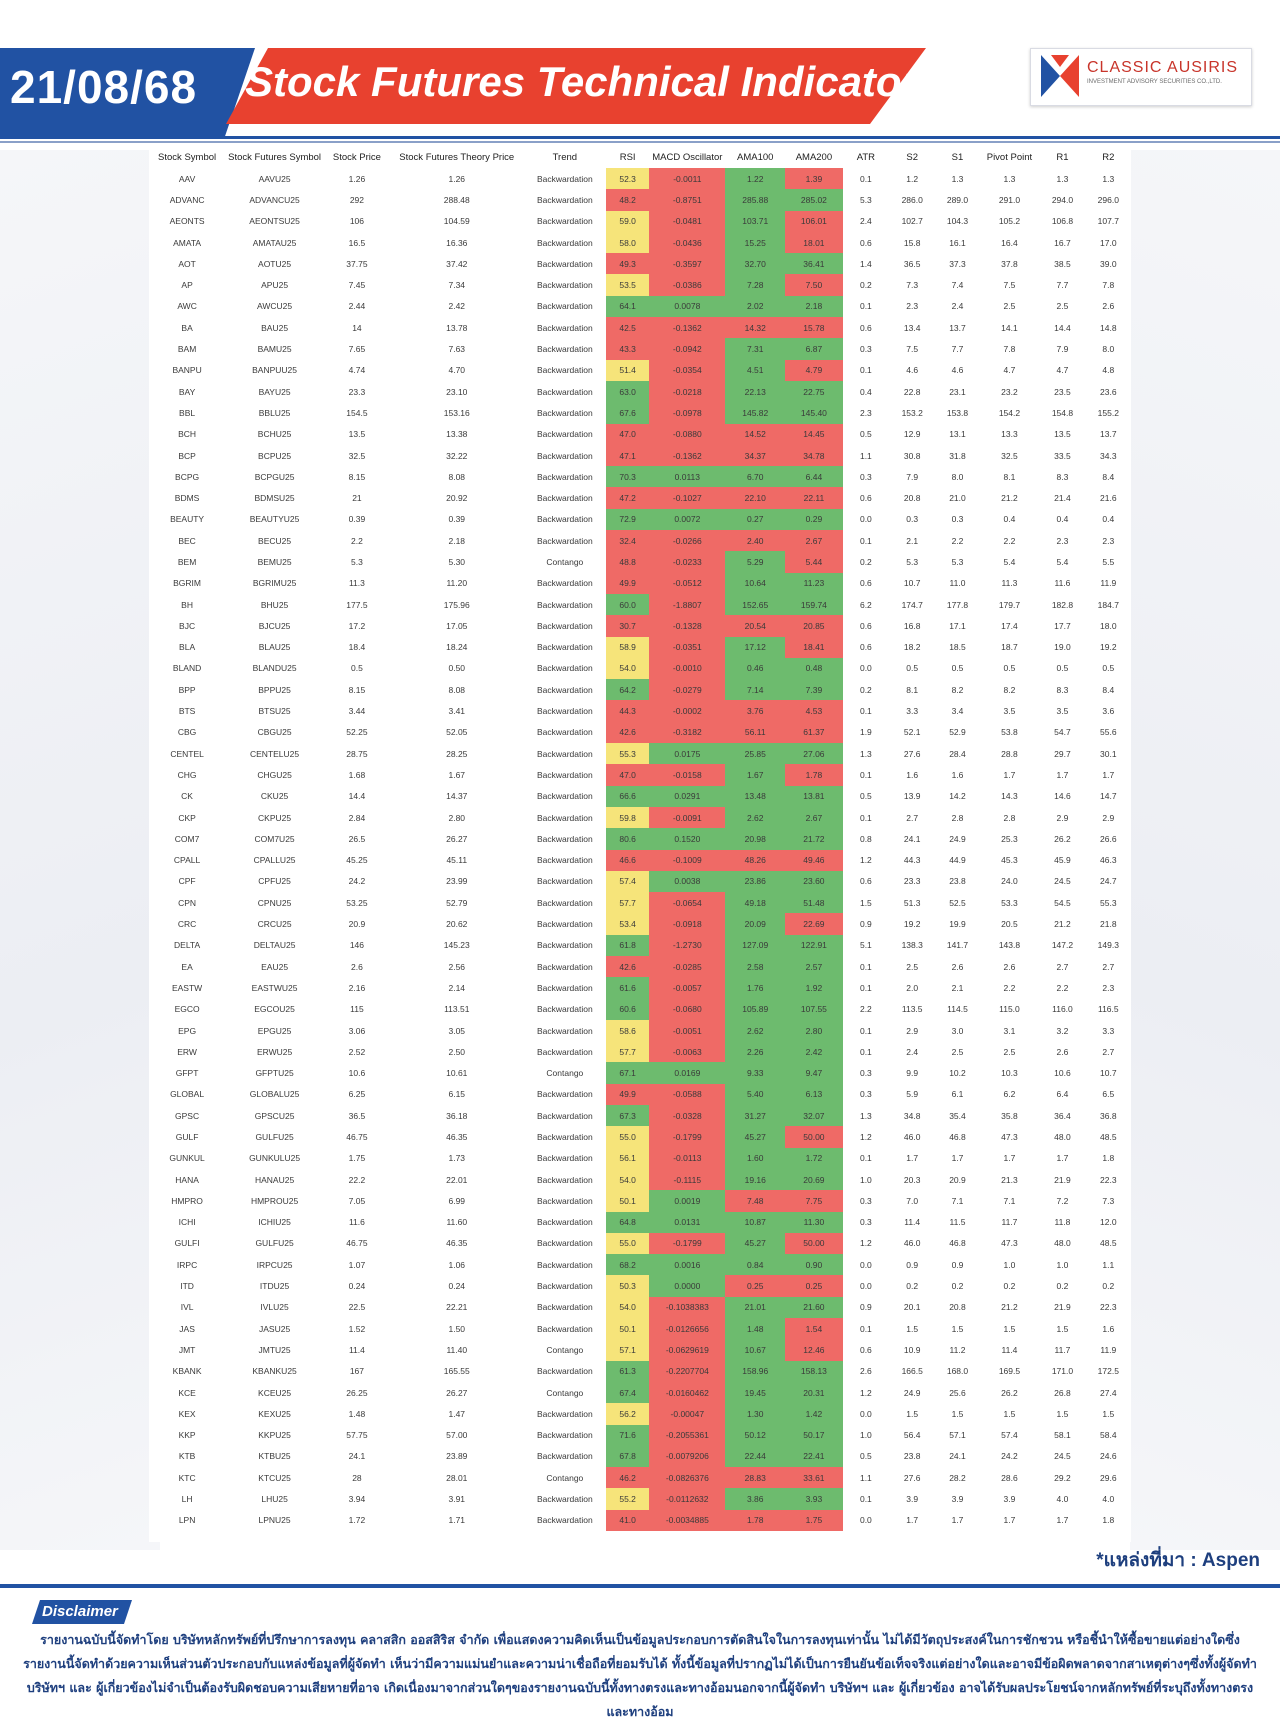 The height and width of the screenshot is (1724, 1280). What do you see at coordinates (457, 1349) in the screenshot?
I see `table-cell: 11.40` at bounding box center [457, 1349].